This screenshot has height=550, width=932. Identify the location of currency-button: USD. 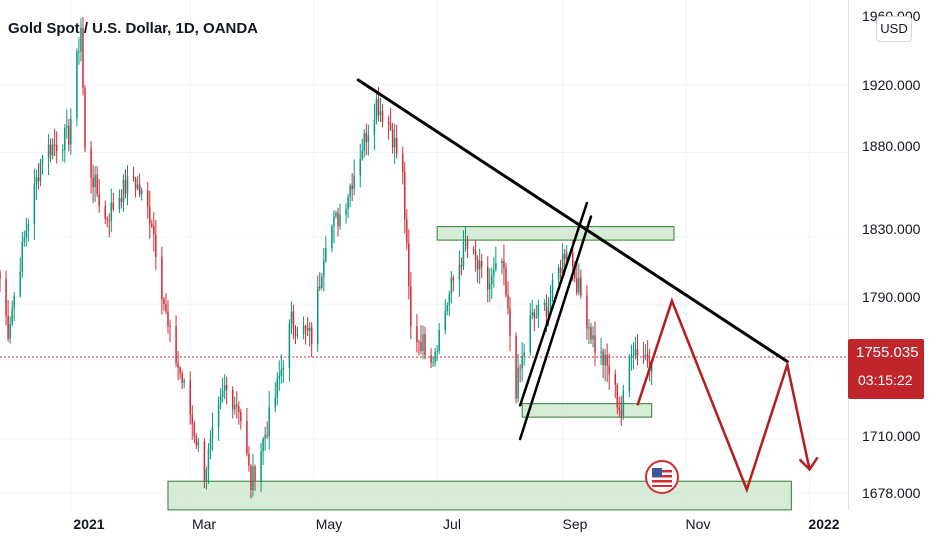
(894, 29).